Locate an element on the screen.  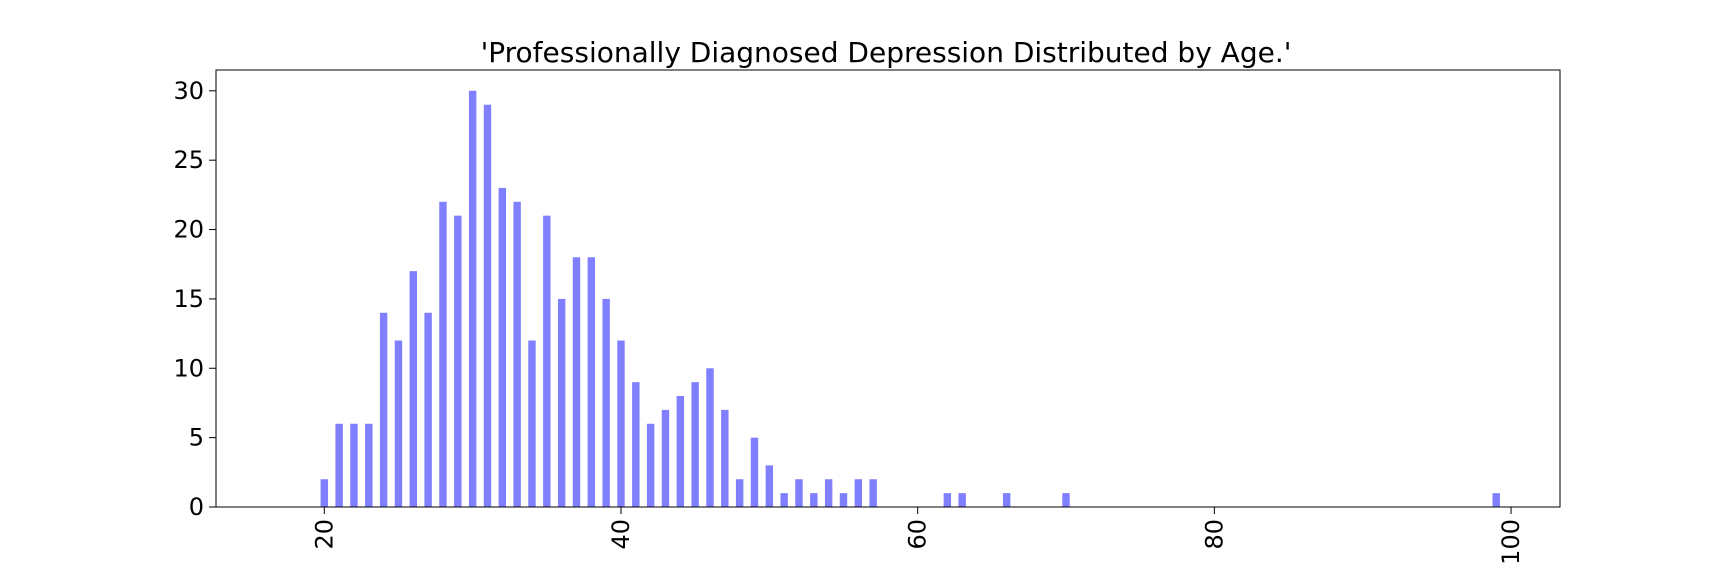
y-tick-label: 30 is located at coordinates (188, 91).